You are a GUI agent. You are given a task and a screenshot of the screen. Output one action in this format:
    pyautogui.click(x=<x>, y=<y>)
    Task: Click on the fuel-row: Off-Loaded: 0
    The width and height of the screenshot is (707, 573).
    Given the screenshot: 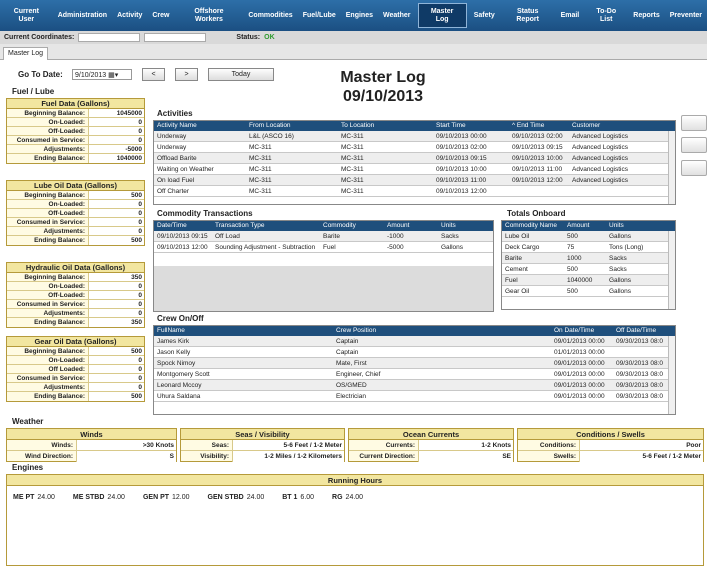 What is the action you would take?
    pyautogui.click(x=75, y=131)
    